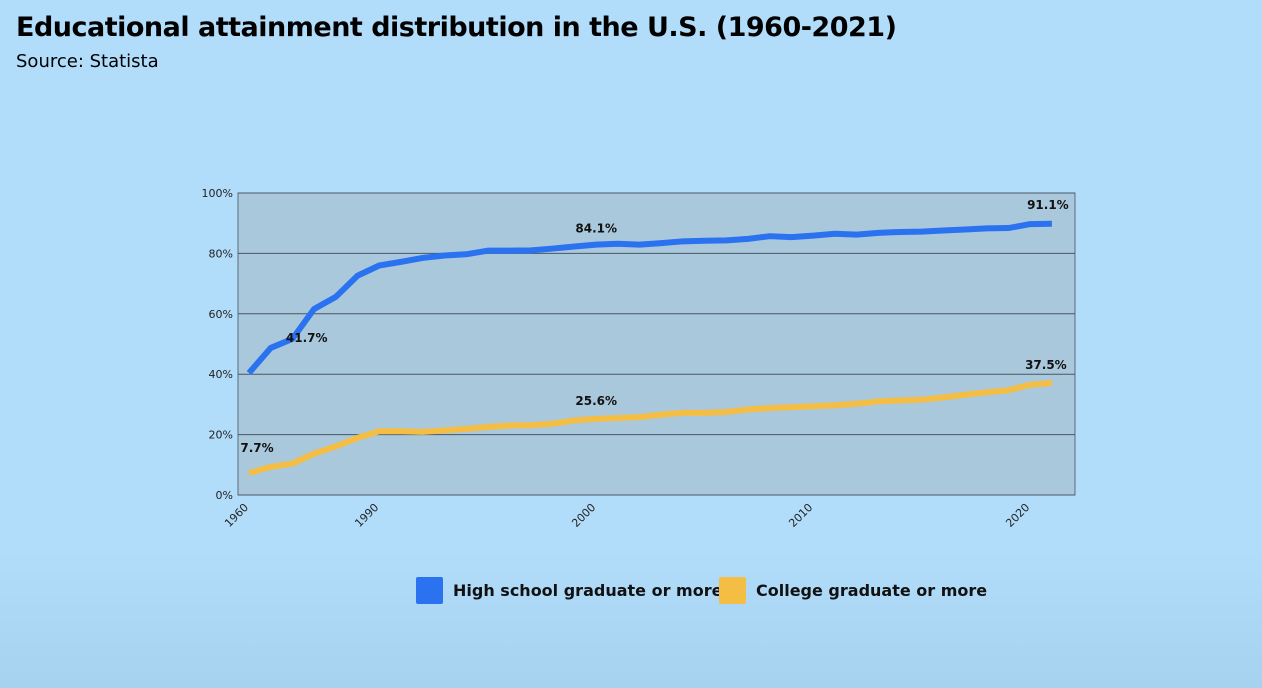 Image resolution: width=1262 pixels, height=688 pixels. Describe the element at coordinates (649, 297) in the screenshot. I see `series-line-high-school` at that location.